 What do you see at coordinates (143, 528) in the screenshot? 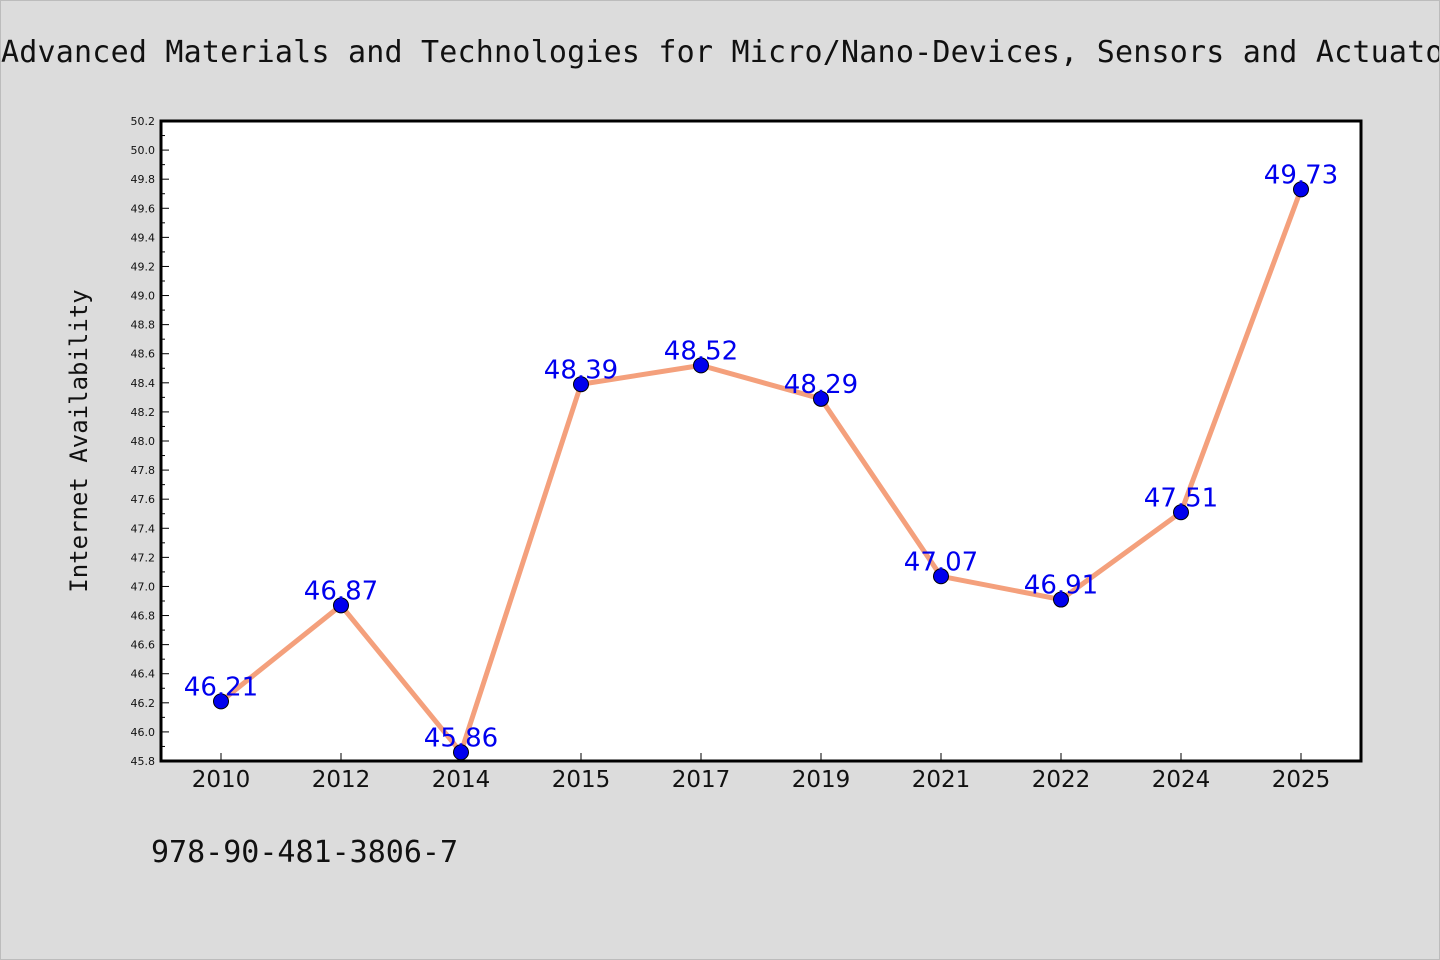
I see `y-tick-label: 47.4` at bounding box center [143, 528].